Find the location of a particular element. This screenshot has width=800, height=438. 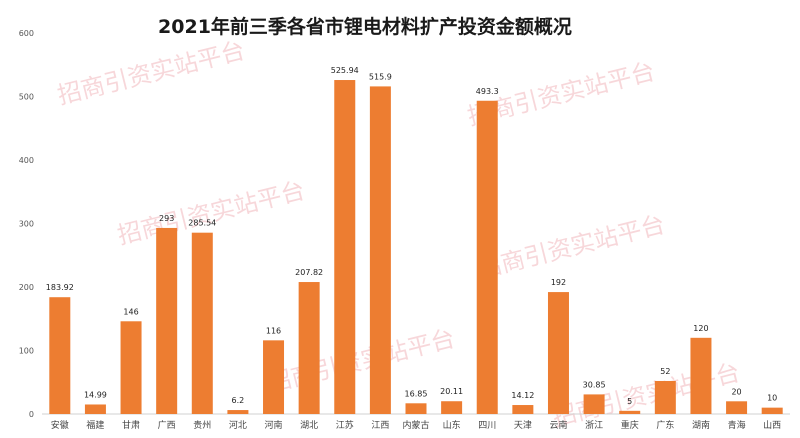

category-label: 福建 is located at coordinates (95, 425).